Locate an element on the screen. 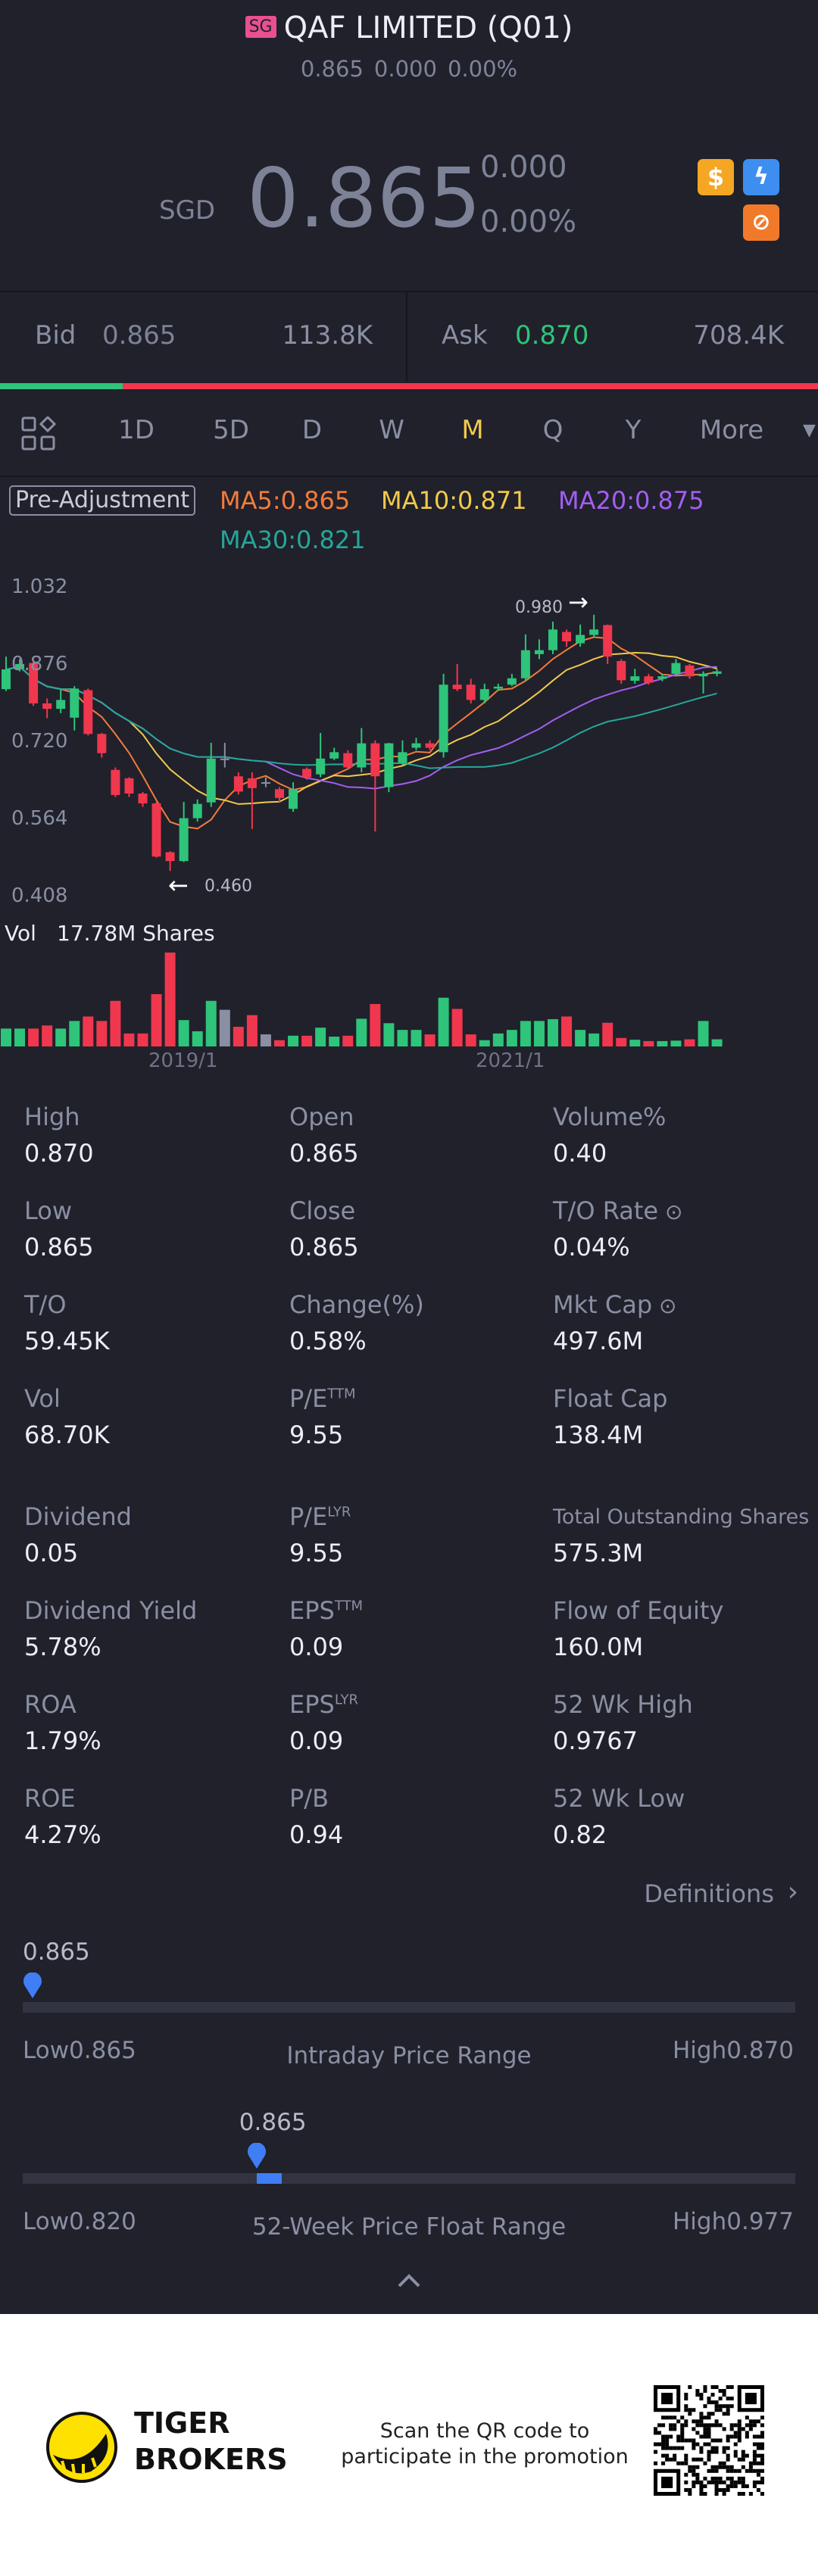 This screenshot has height=2576, width=818. week52-range-track is located at coordinates (409, 2178).